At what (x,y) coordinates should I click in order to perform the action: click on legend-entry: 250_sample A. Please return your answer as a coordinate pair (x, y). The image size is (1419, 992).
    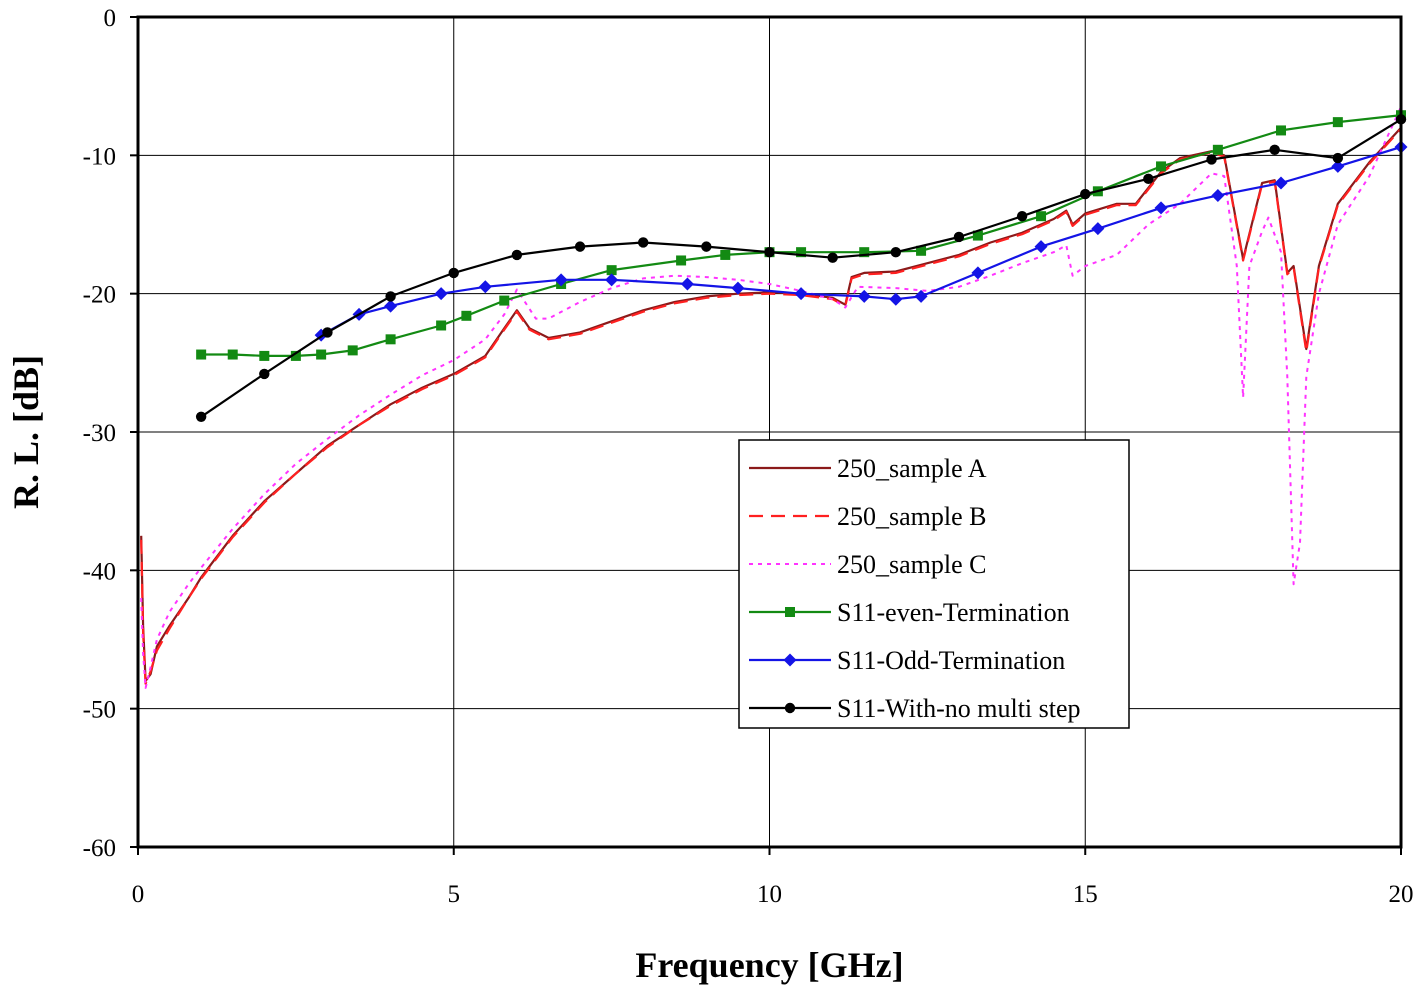
    Looking at the image, I should click on (868, 468).